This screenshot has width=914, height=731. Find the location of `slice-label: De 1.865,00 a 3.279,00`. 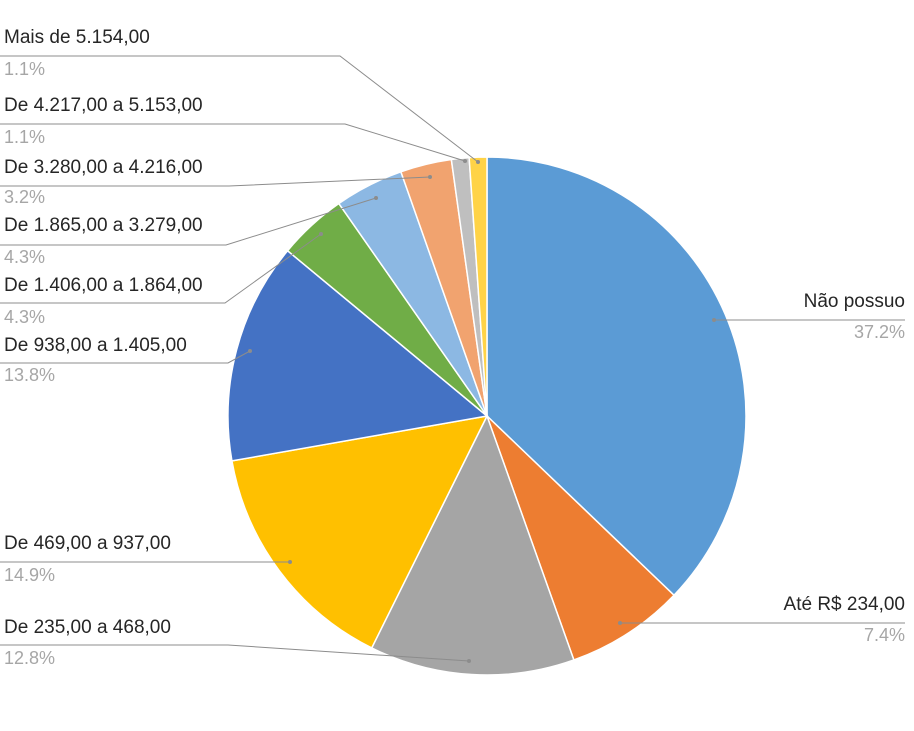

slice-label: De 1.865,00 a 3.279,00 is located at coordinates (103, 225).